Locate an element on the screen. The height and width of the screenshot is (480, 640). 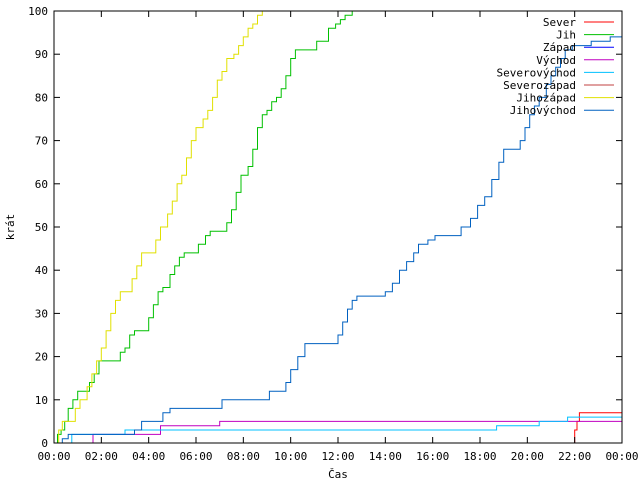
x-tick-label: 18:00 is located at coordinates (479, 456).